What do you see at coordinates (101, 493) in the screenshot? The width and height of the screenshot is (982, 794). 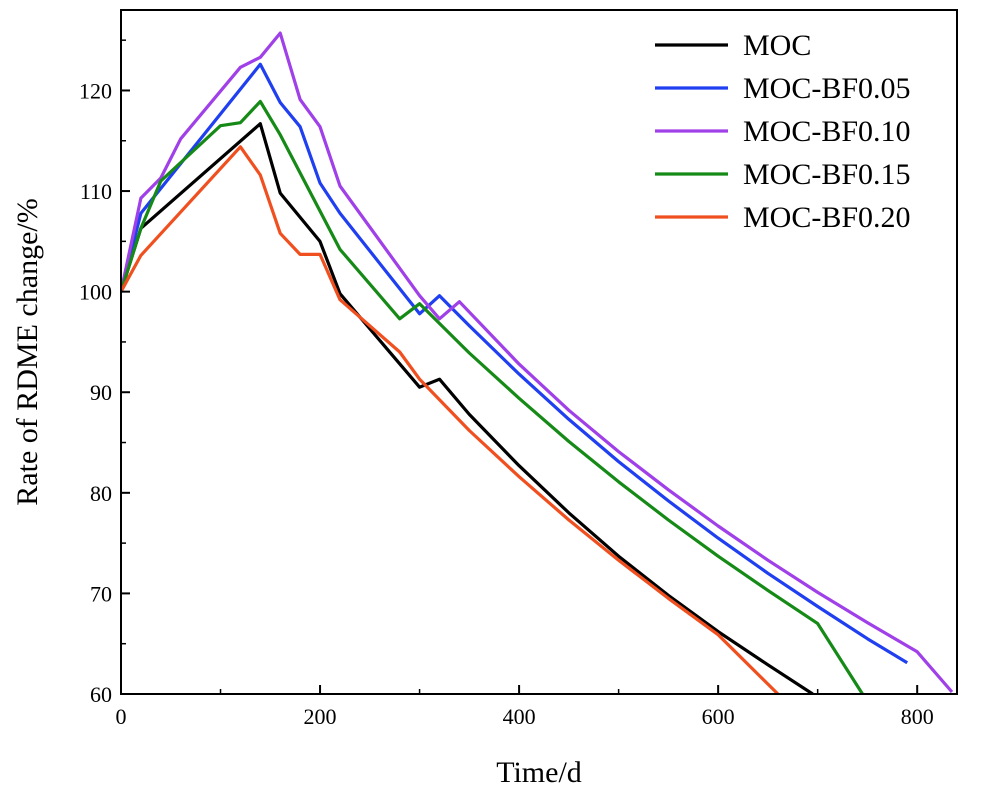 I see `y-tick-label: 80` at bounding box center [101, 493].